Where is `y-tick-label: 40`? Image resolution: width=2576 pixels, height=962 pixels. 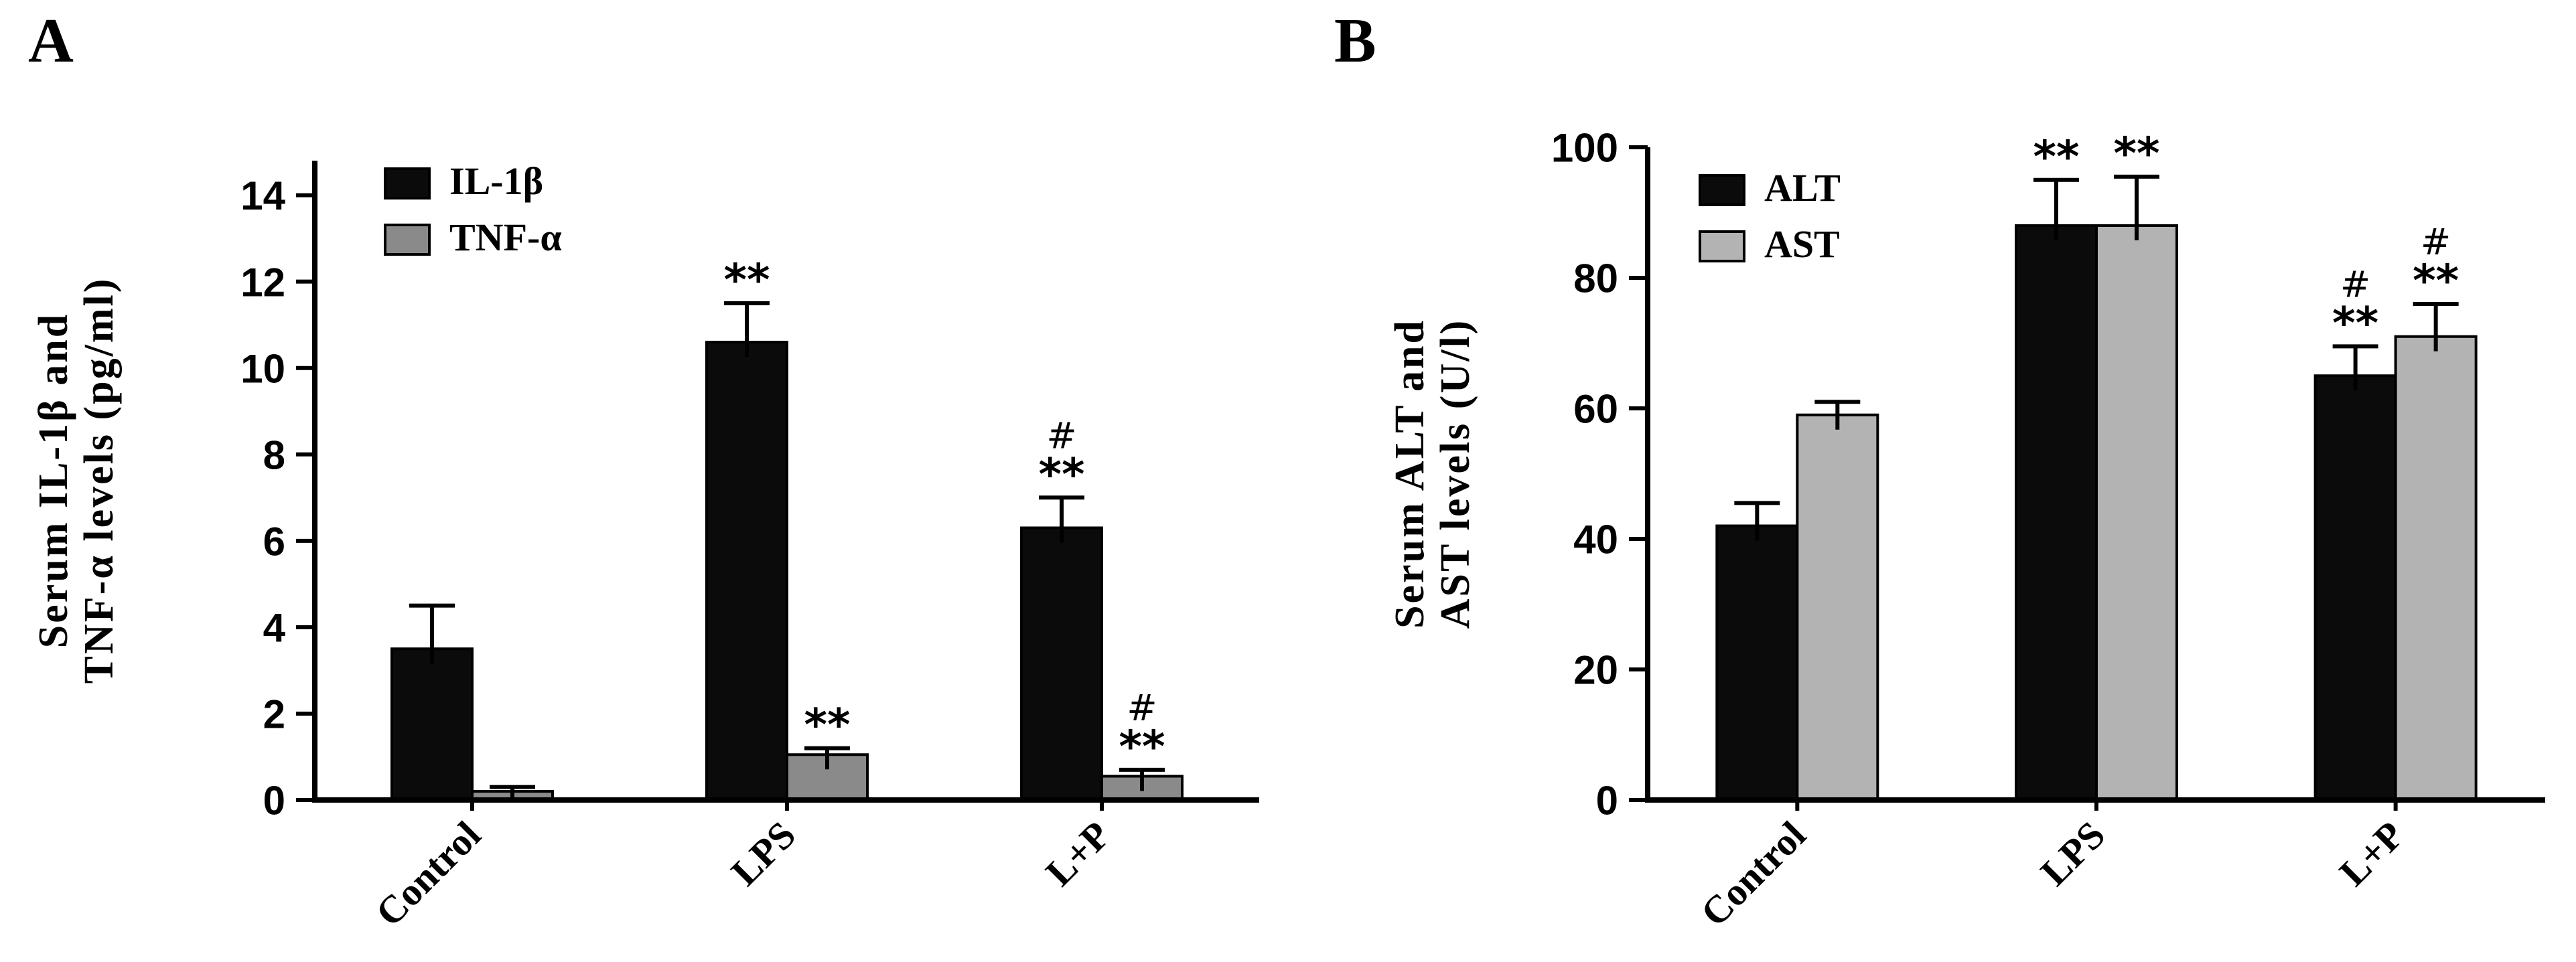 y-tick-label: 40 is located at coordinates (1595, 539).